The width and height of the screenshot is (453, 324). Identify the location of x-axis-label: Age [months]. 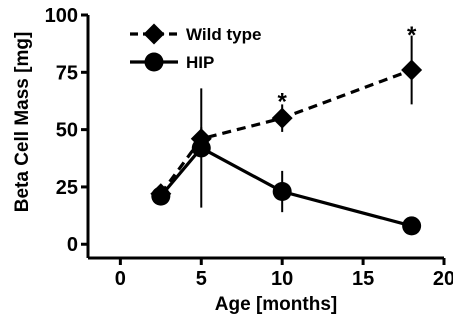
(276, 304).